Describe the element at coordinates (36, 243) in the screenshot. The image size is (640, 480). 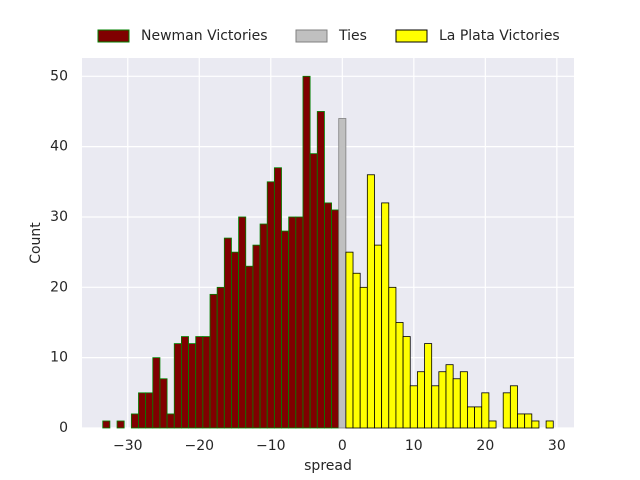
I see `y-axis-label: Count` at that location.